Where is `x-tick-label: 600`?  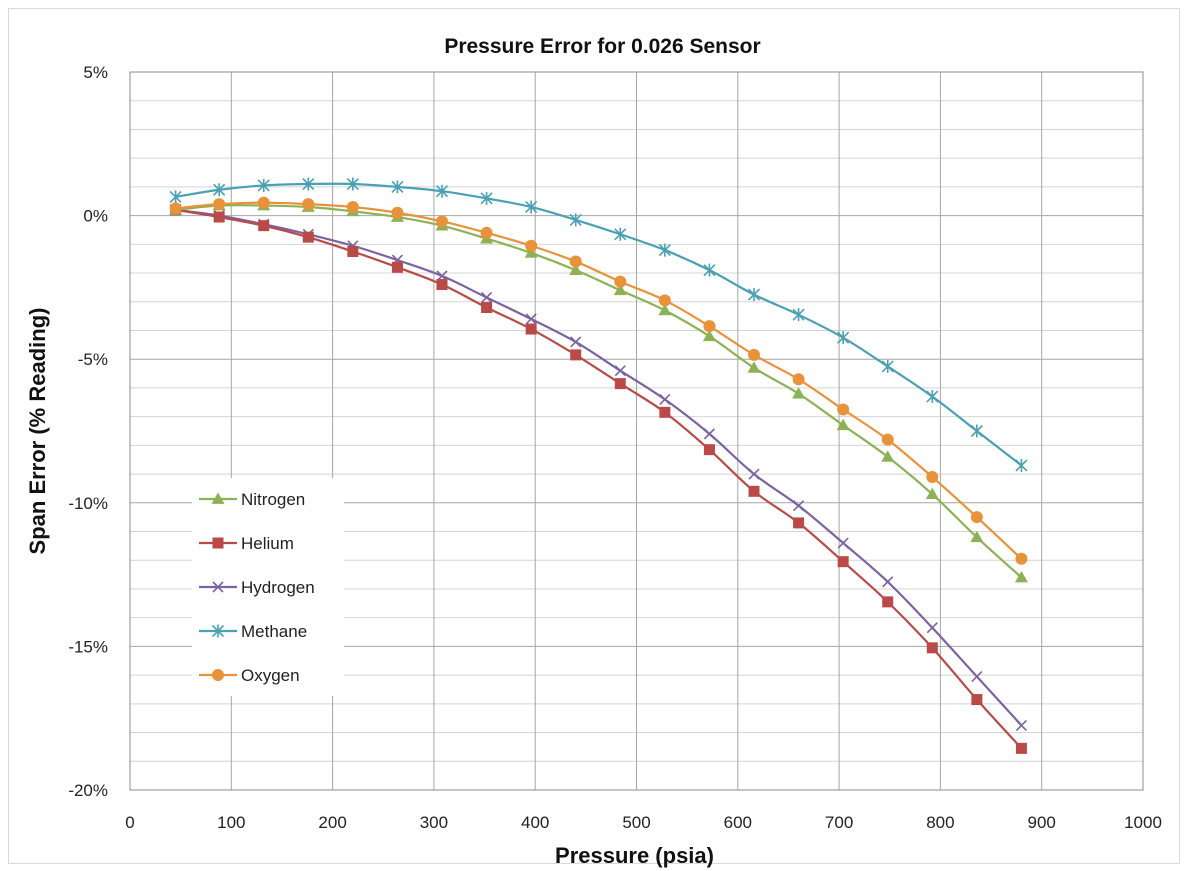
x-tick-label: 600 is located at coordinates (738, 822).